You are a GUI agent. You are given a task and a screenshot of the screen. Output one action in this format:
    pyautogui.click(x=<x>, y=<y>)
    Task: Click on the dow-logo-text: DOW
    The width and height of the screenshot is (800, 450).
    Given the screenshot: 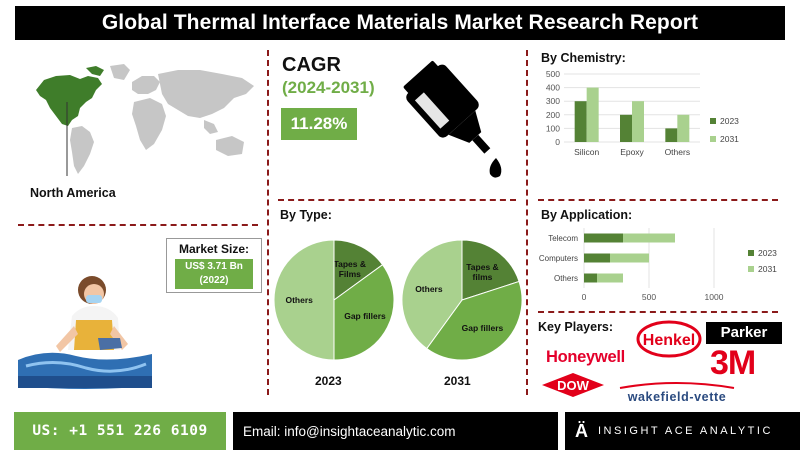 What is the action you would take?
    pyautogui.click(x=573, y=385)
    